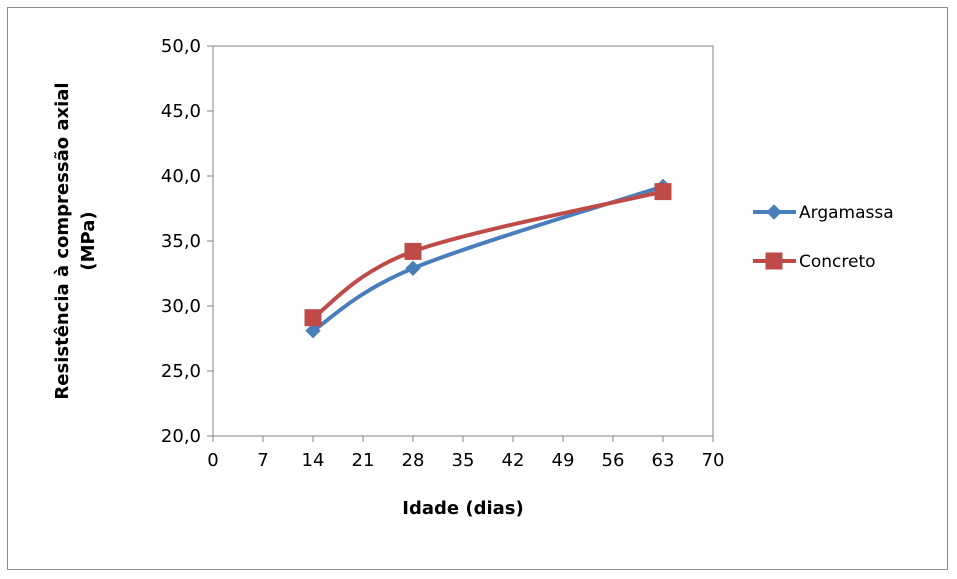 The width and height of the screenshot is (957, 579). What do you see at coordinates (363, 460) in the screenshot?
I see `x-tick-label: 21` at bounding box center [363, 460].